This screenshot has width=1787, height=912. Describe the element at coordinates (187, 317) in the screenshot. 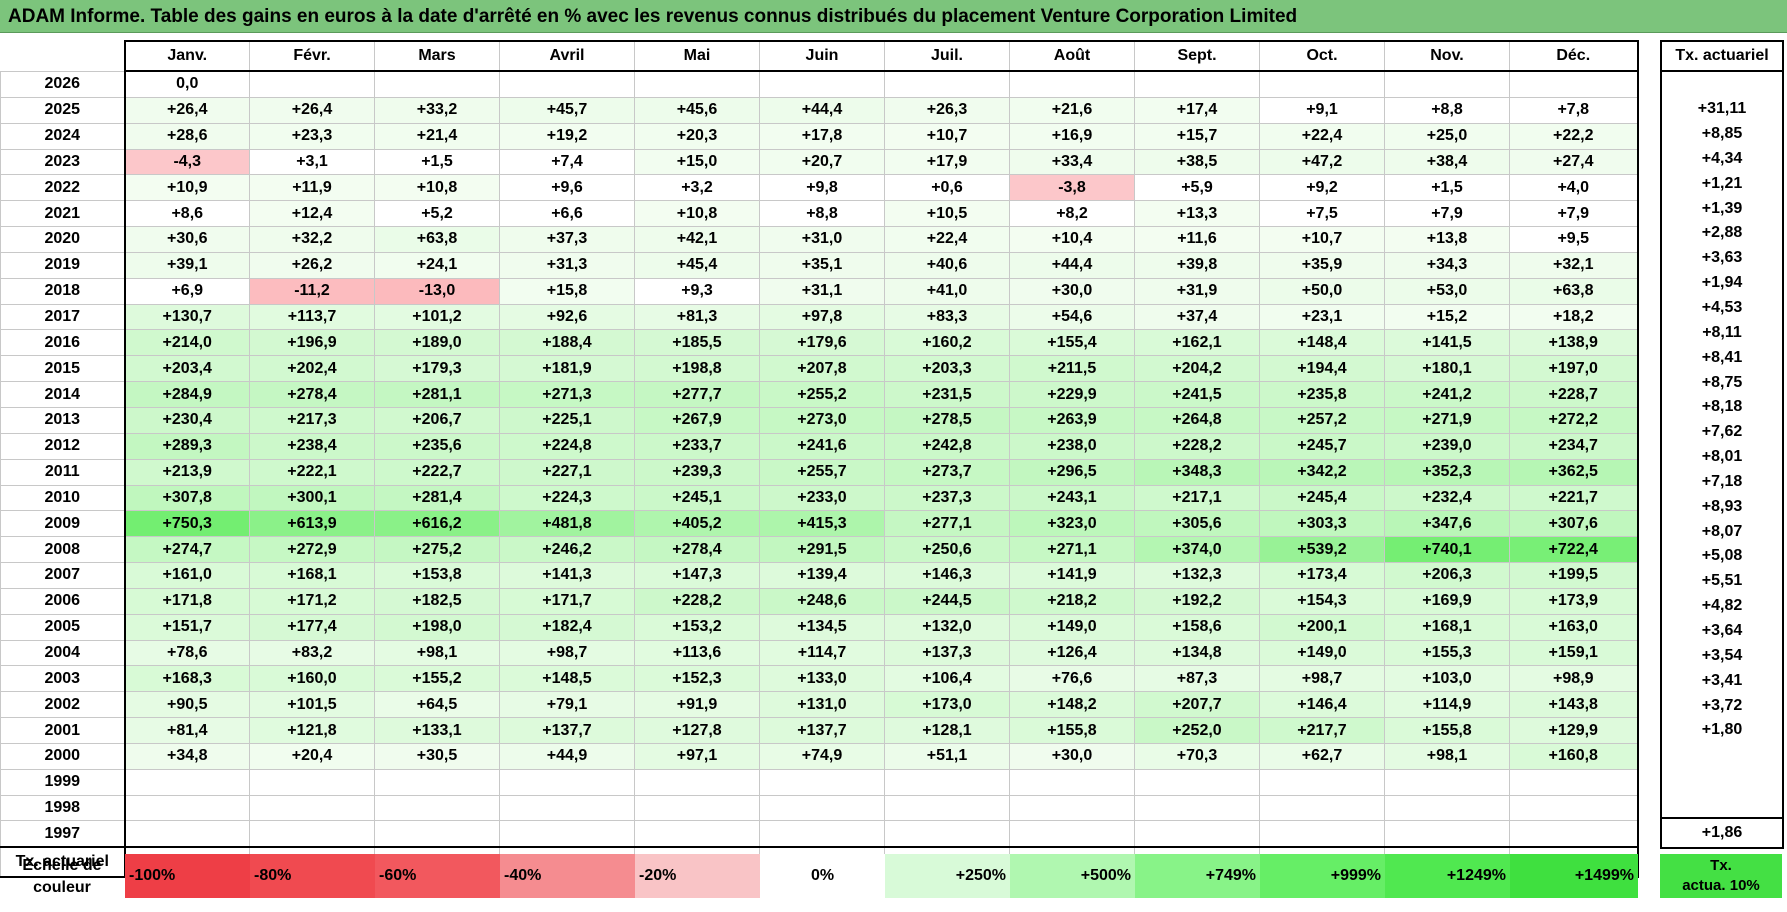

I see `gain-cell: +130,7` at that location.